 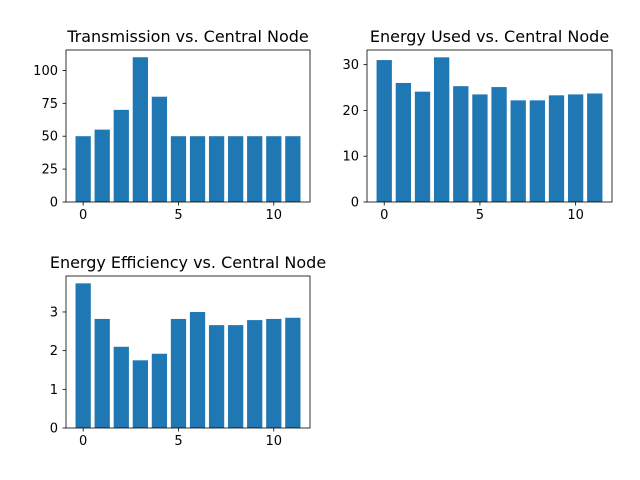 What do you see at coordinates (350, 65) in the screenshot?
I see `y-tick-label: 30` at bounding box center [350, 65].